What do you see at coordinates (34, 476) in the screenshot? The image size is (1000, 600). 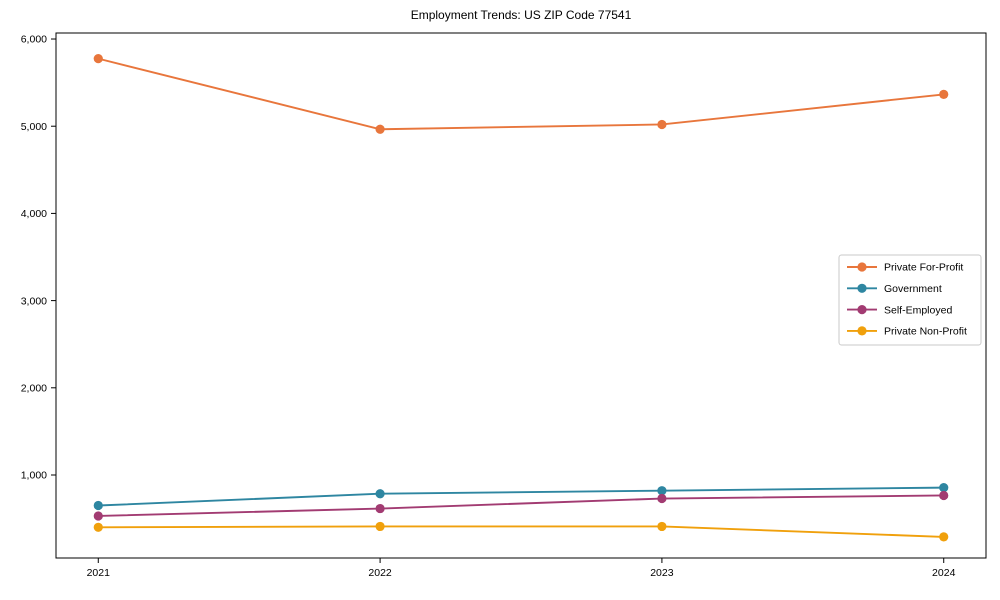 I see `y-axis-tick-label: 1,000` at bounding box center [34, 476].